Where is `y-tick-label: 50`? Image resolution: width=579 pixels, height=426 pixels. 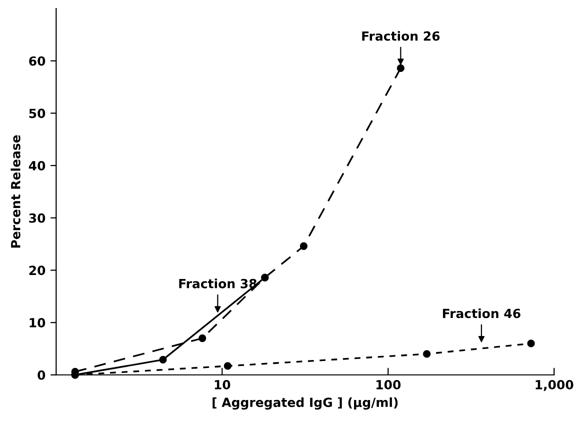 y-tick-label: 50 is located at coordinates (37, 113).